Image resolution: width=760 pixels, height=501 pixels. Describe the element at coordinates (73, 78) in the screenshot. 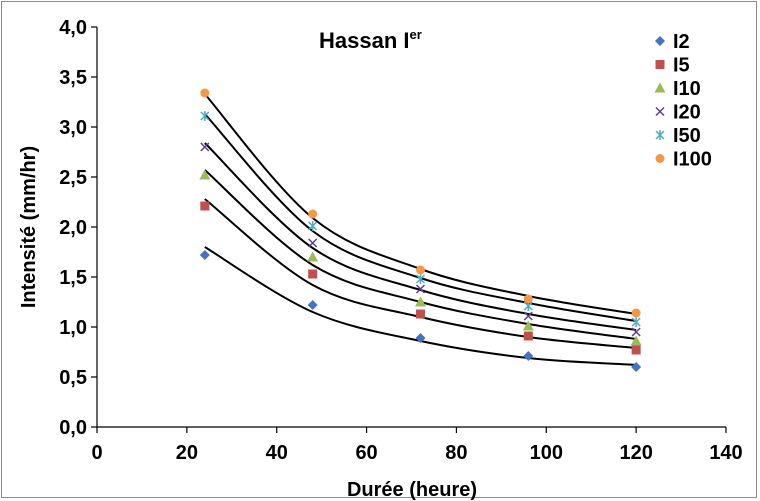

I see `y-tick-label: 3,5` at that location.